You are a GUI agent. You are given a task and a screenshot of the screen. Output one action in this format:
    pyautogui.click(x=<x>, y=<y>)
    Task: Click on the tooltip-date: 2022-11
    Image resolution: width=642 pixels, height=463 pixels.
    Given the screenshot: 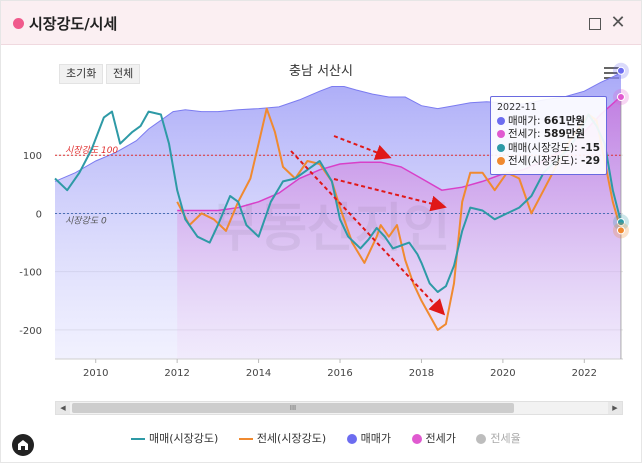 What is the action you would take?
    pyautogui.click(x=517, y=107)
    